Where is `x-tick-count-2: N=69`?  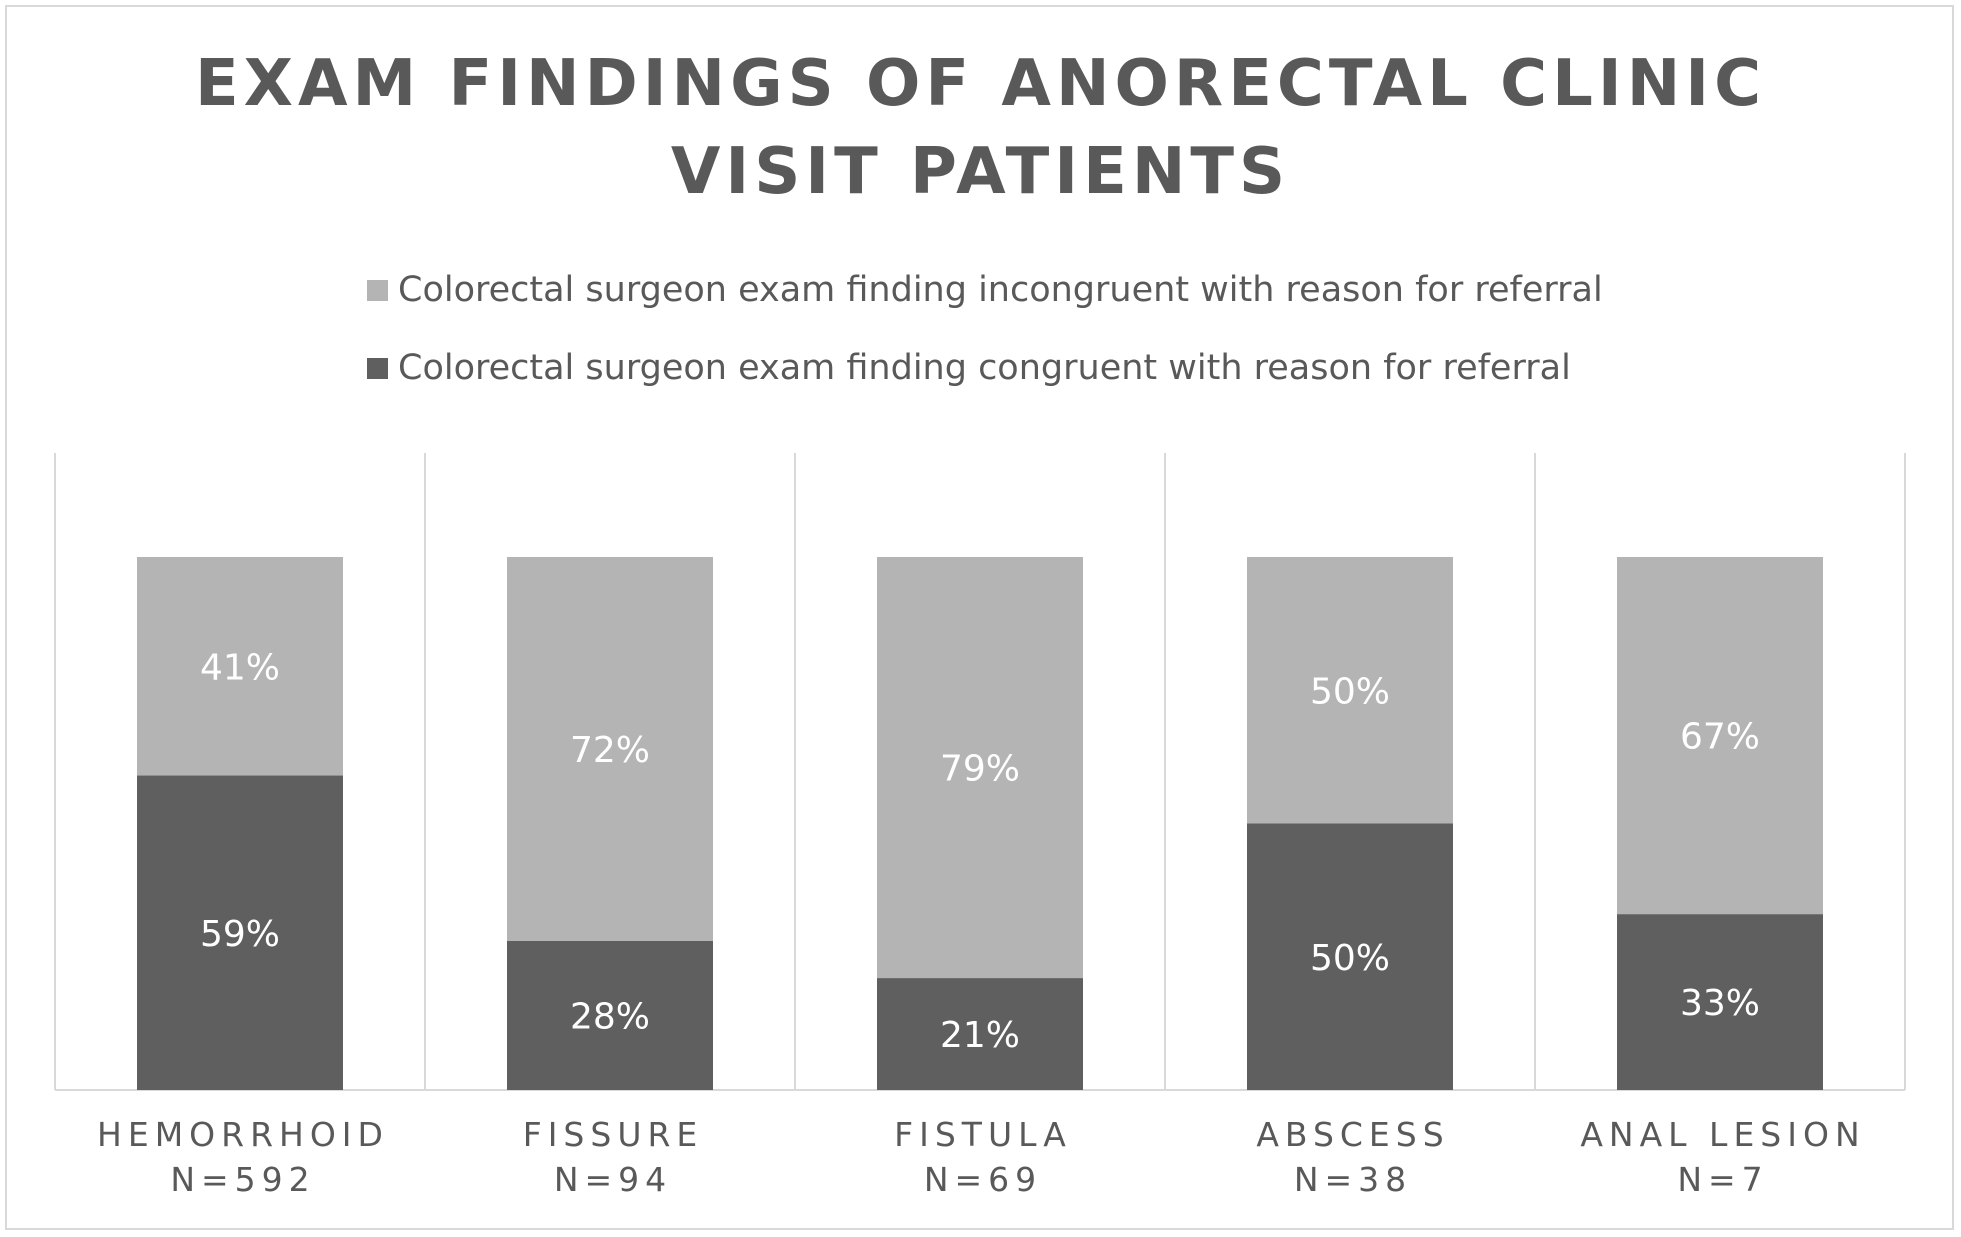
x-tick-count-2: N=69 is located at coordinates (983, 1179).